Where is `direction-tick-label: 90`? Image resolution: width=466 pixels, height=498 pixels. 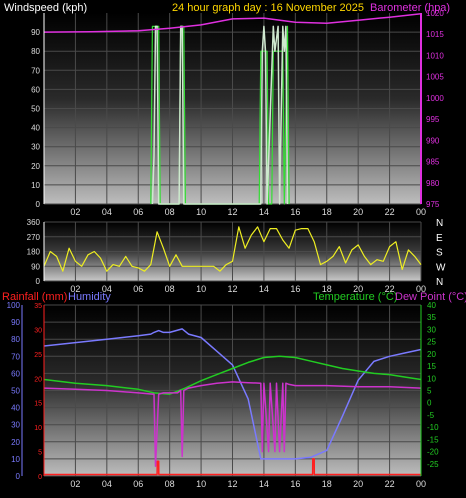
direction-tick-label: 90 is located at coordinates (35, 266).